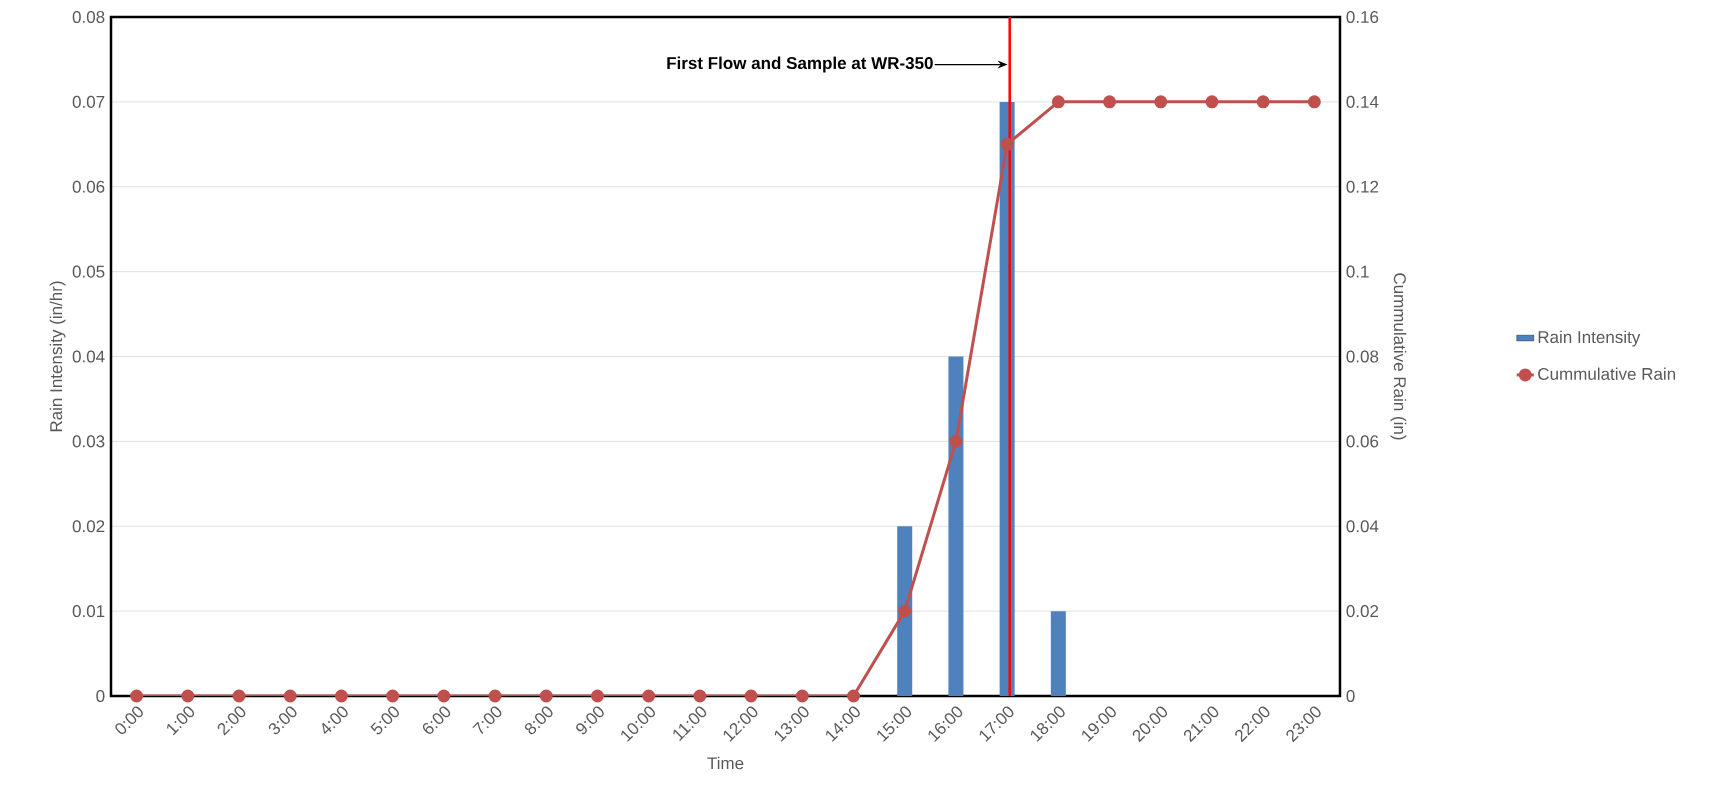  Describe the element at coordinates (335, 720) in the screenshot. I see `x-tick-label: 4:00` at that location.